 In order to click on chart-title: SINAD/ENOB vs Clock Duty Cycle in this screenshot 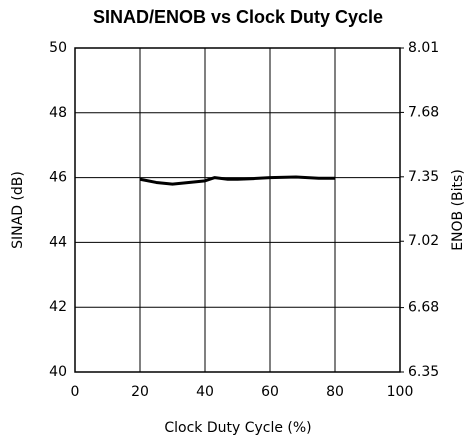, I will do `click(238, 17)`.